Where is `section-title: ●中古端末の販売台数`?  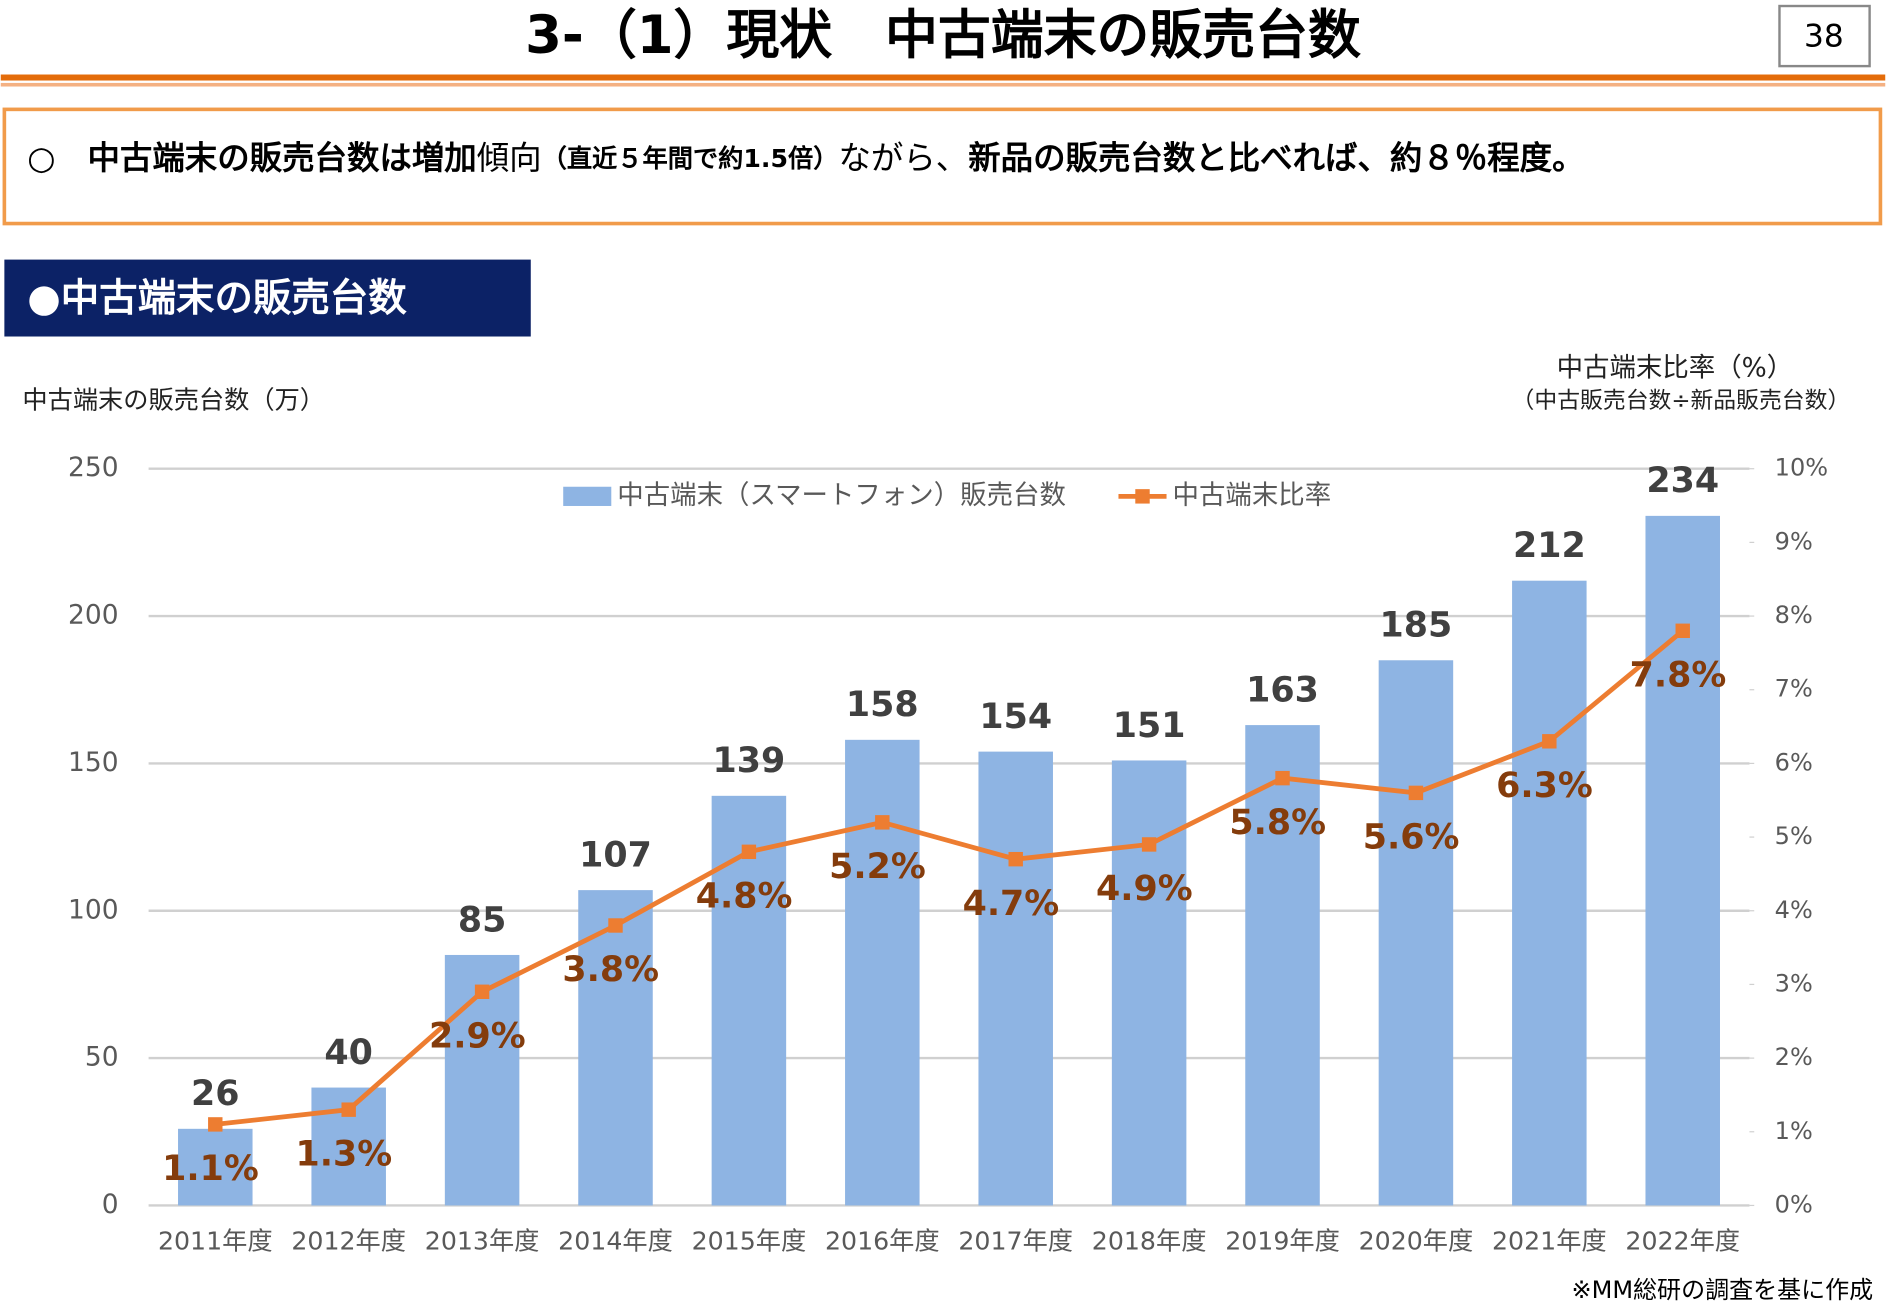 section-title: ●中古端末の販売台数 is located at coordinates (217, 298).